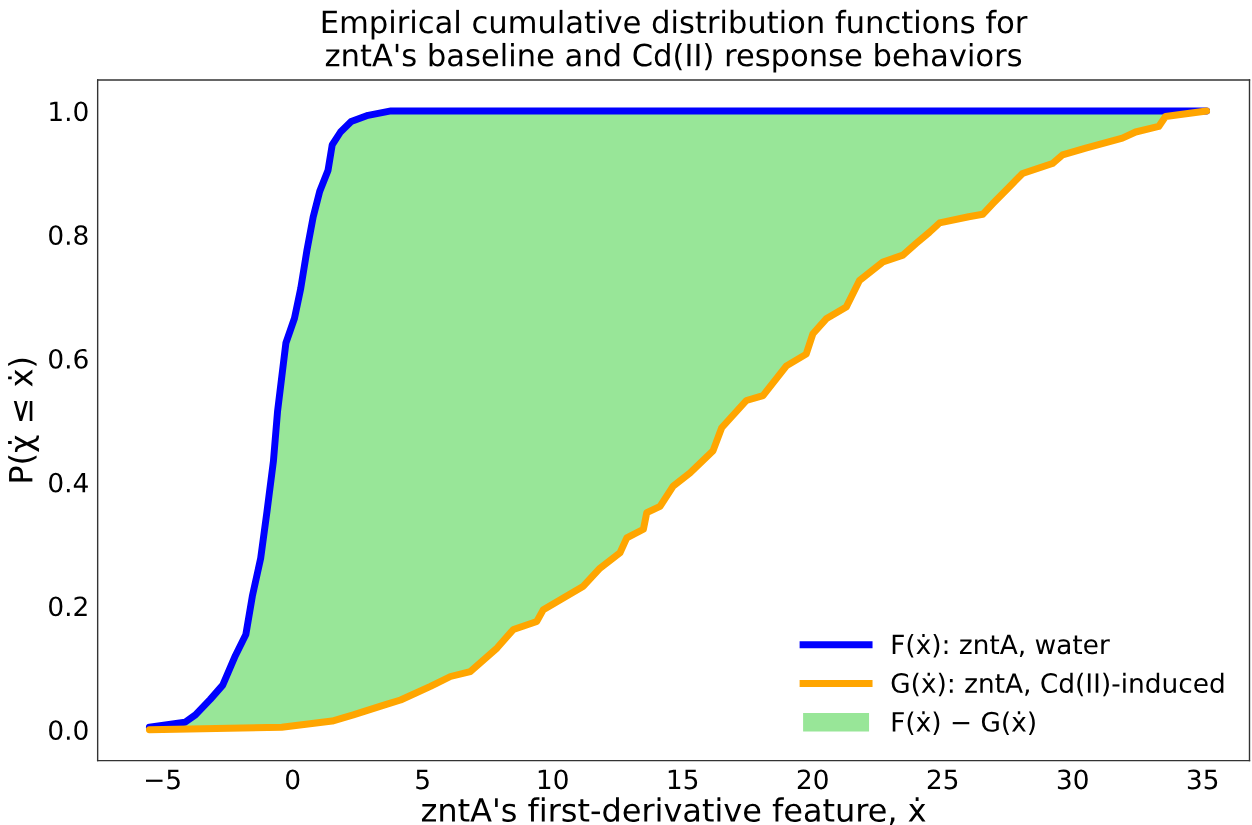 This screenshot has height=825, width=1252. Describe the element at coordinates (683, 779) in the screenshot. I see `x-tick-label: 15` at that location.